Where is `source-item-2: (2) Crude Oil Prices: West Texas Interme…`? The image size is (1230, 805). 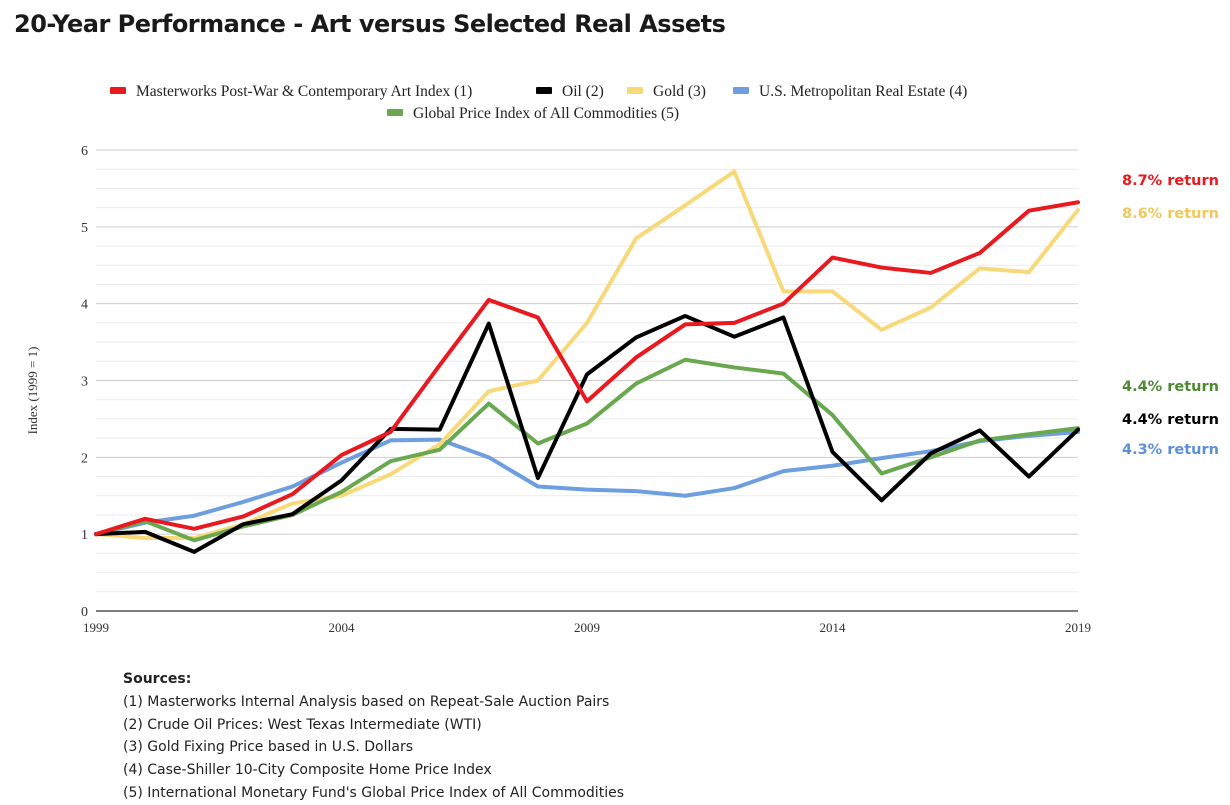
source-item-2: (2) Crude Oil Prices: West Texas Interme… is located at coordinates (302, 724).